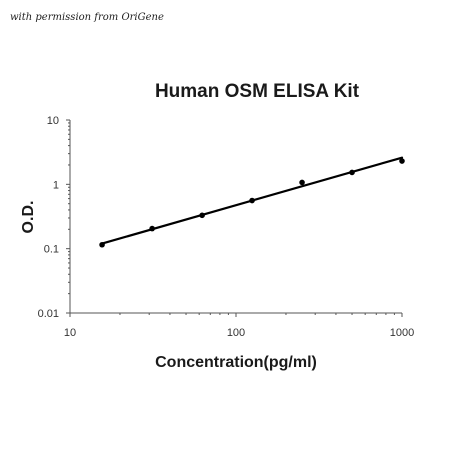 The width and height of the screenshot is (450, 450). Describe the element at coordinates (48, 314) in the screenshot. I see `y-tick-label: 0.01` at that location.